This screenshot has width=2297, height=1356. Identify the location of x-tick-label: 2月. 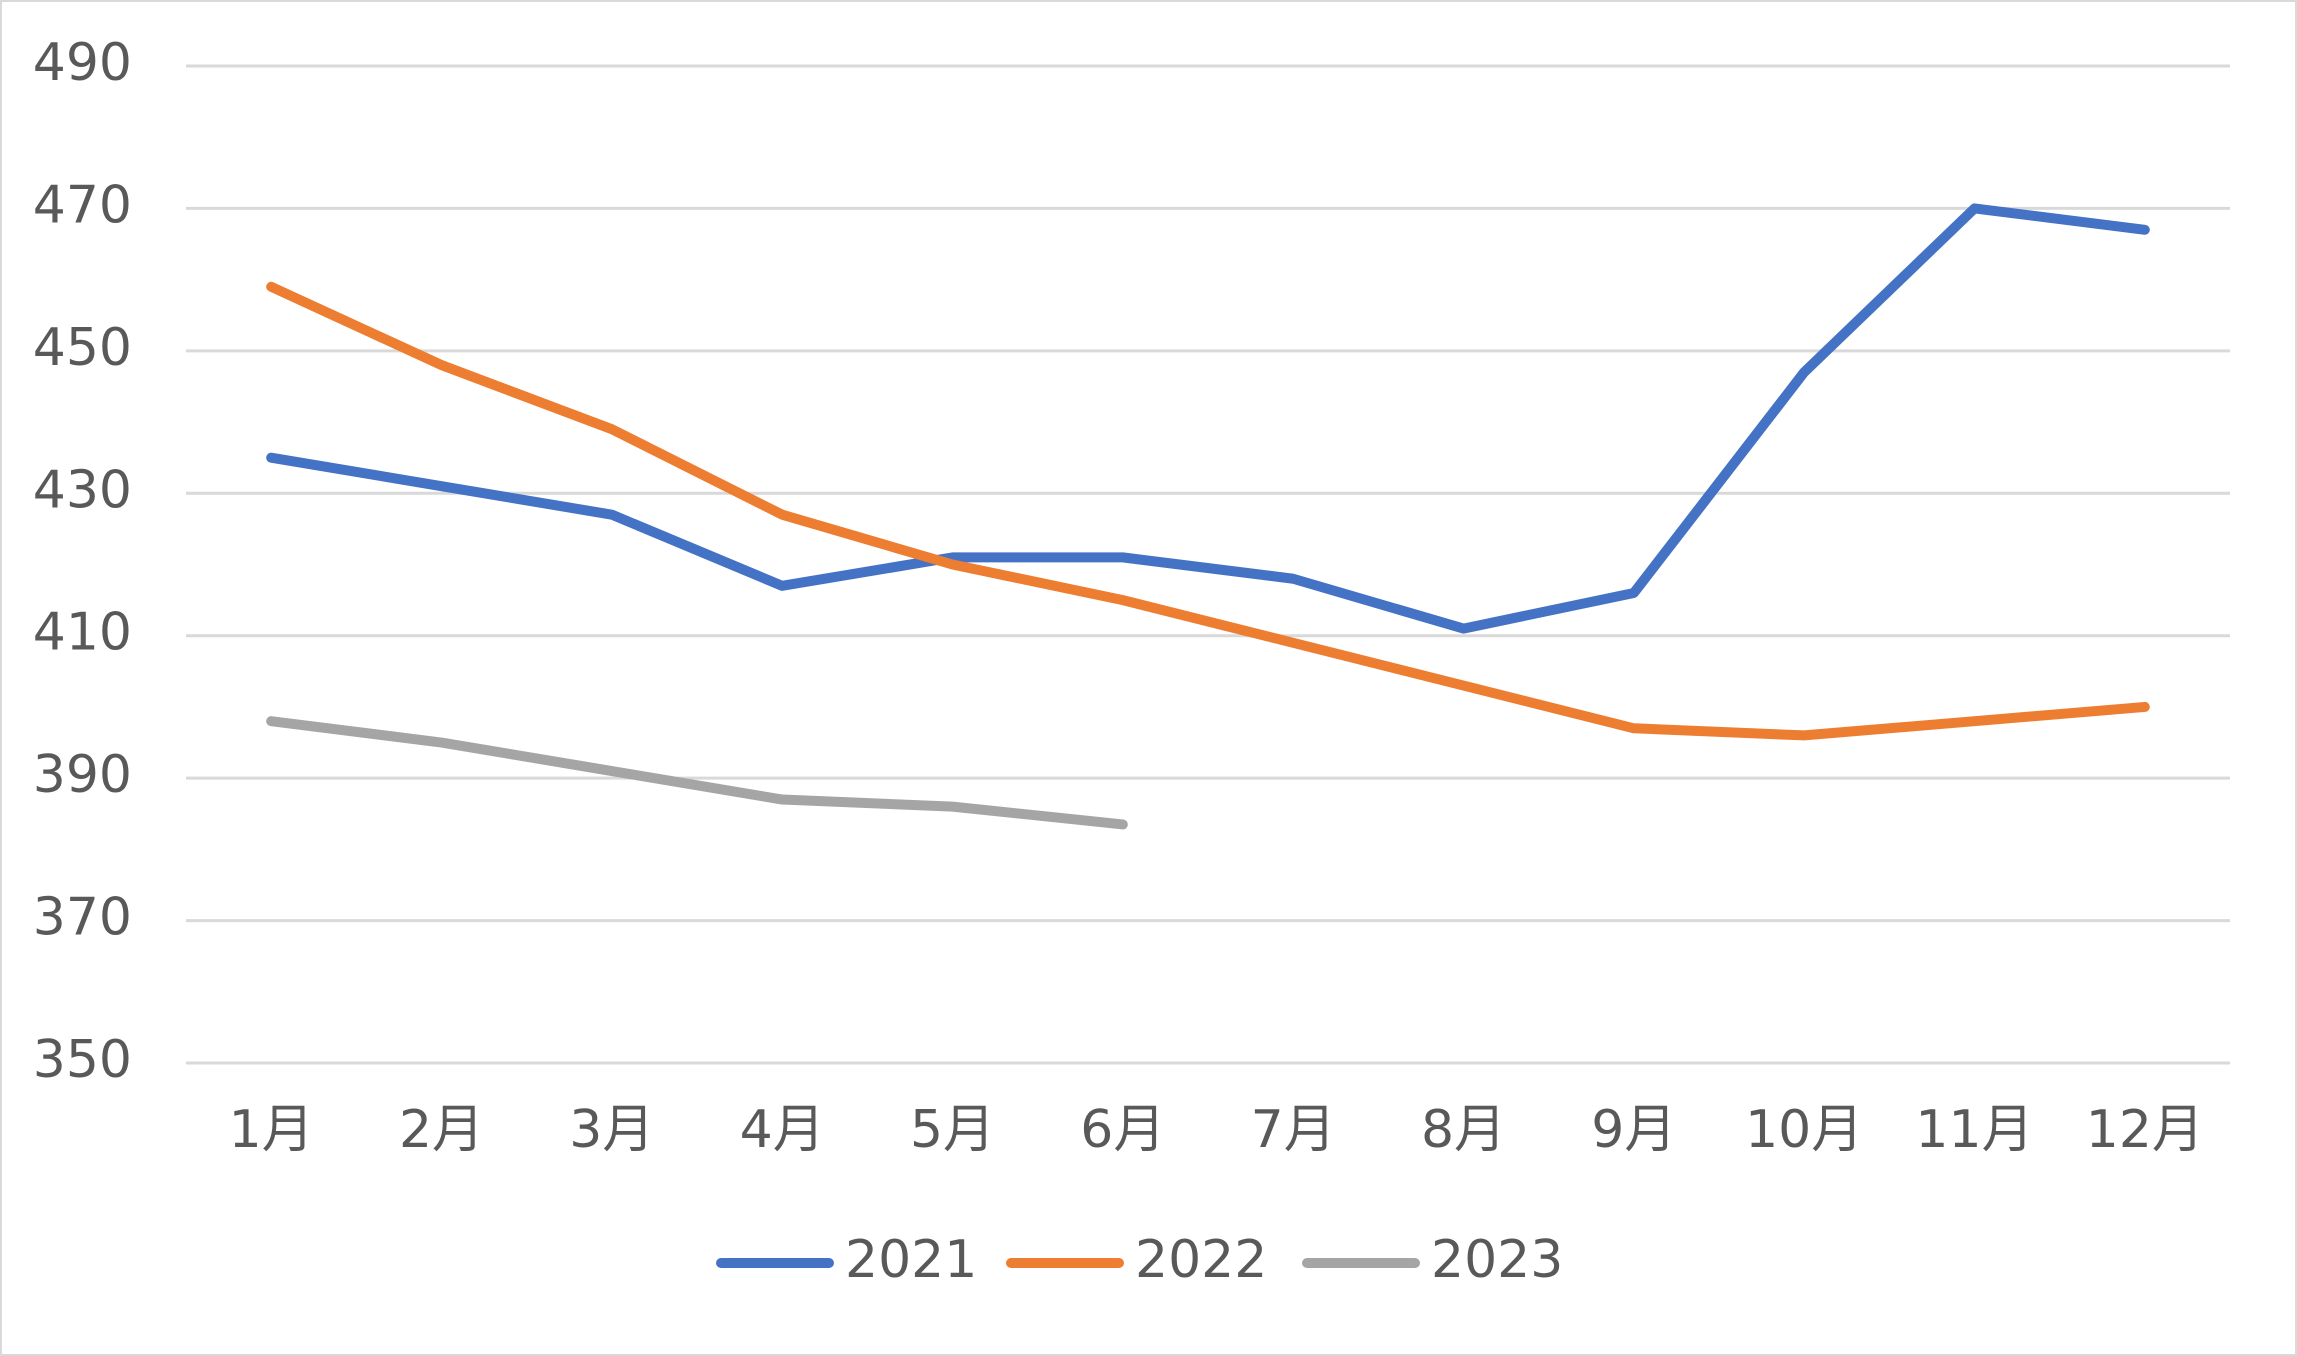
(441, 1130).